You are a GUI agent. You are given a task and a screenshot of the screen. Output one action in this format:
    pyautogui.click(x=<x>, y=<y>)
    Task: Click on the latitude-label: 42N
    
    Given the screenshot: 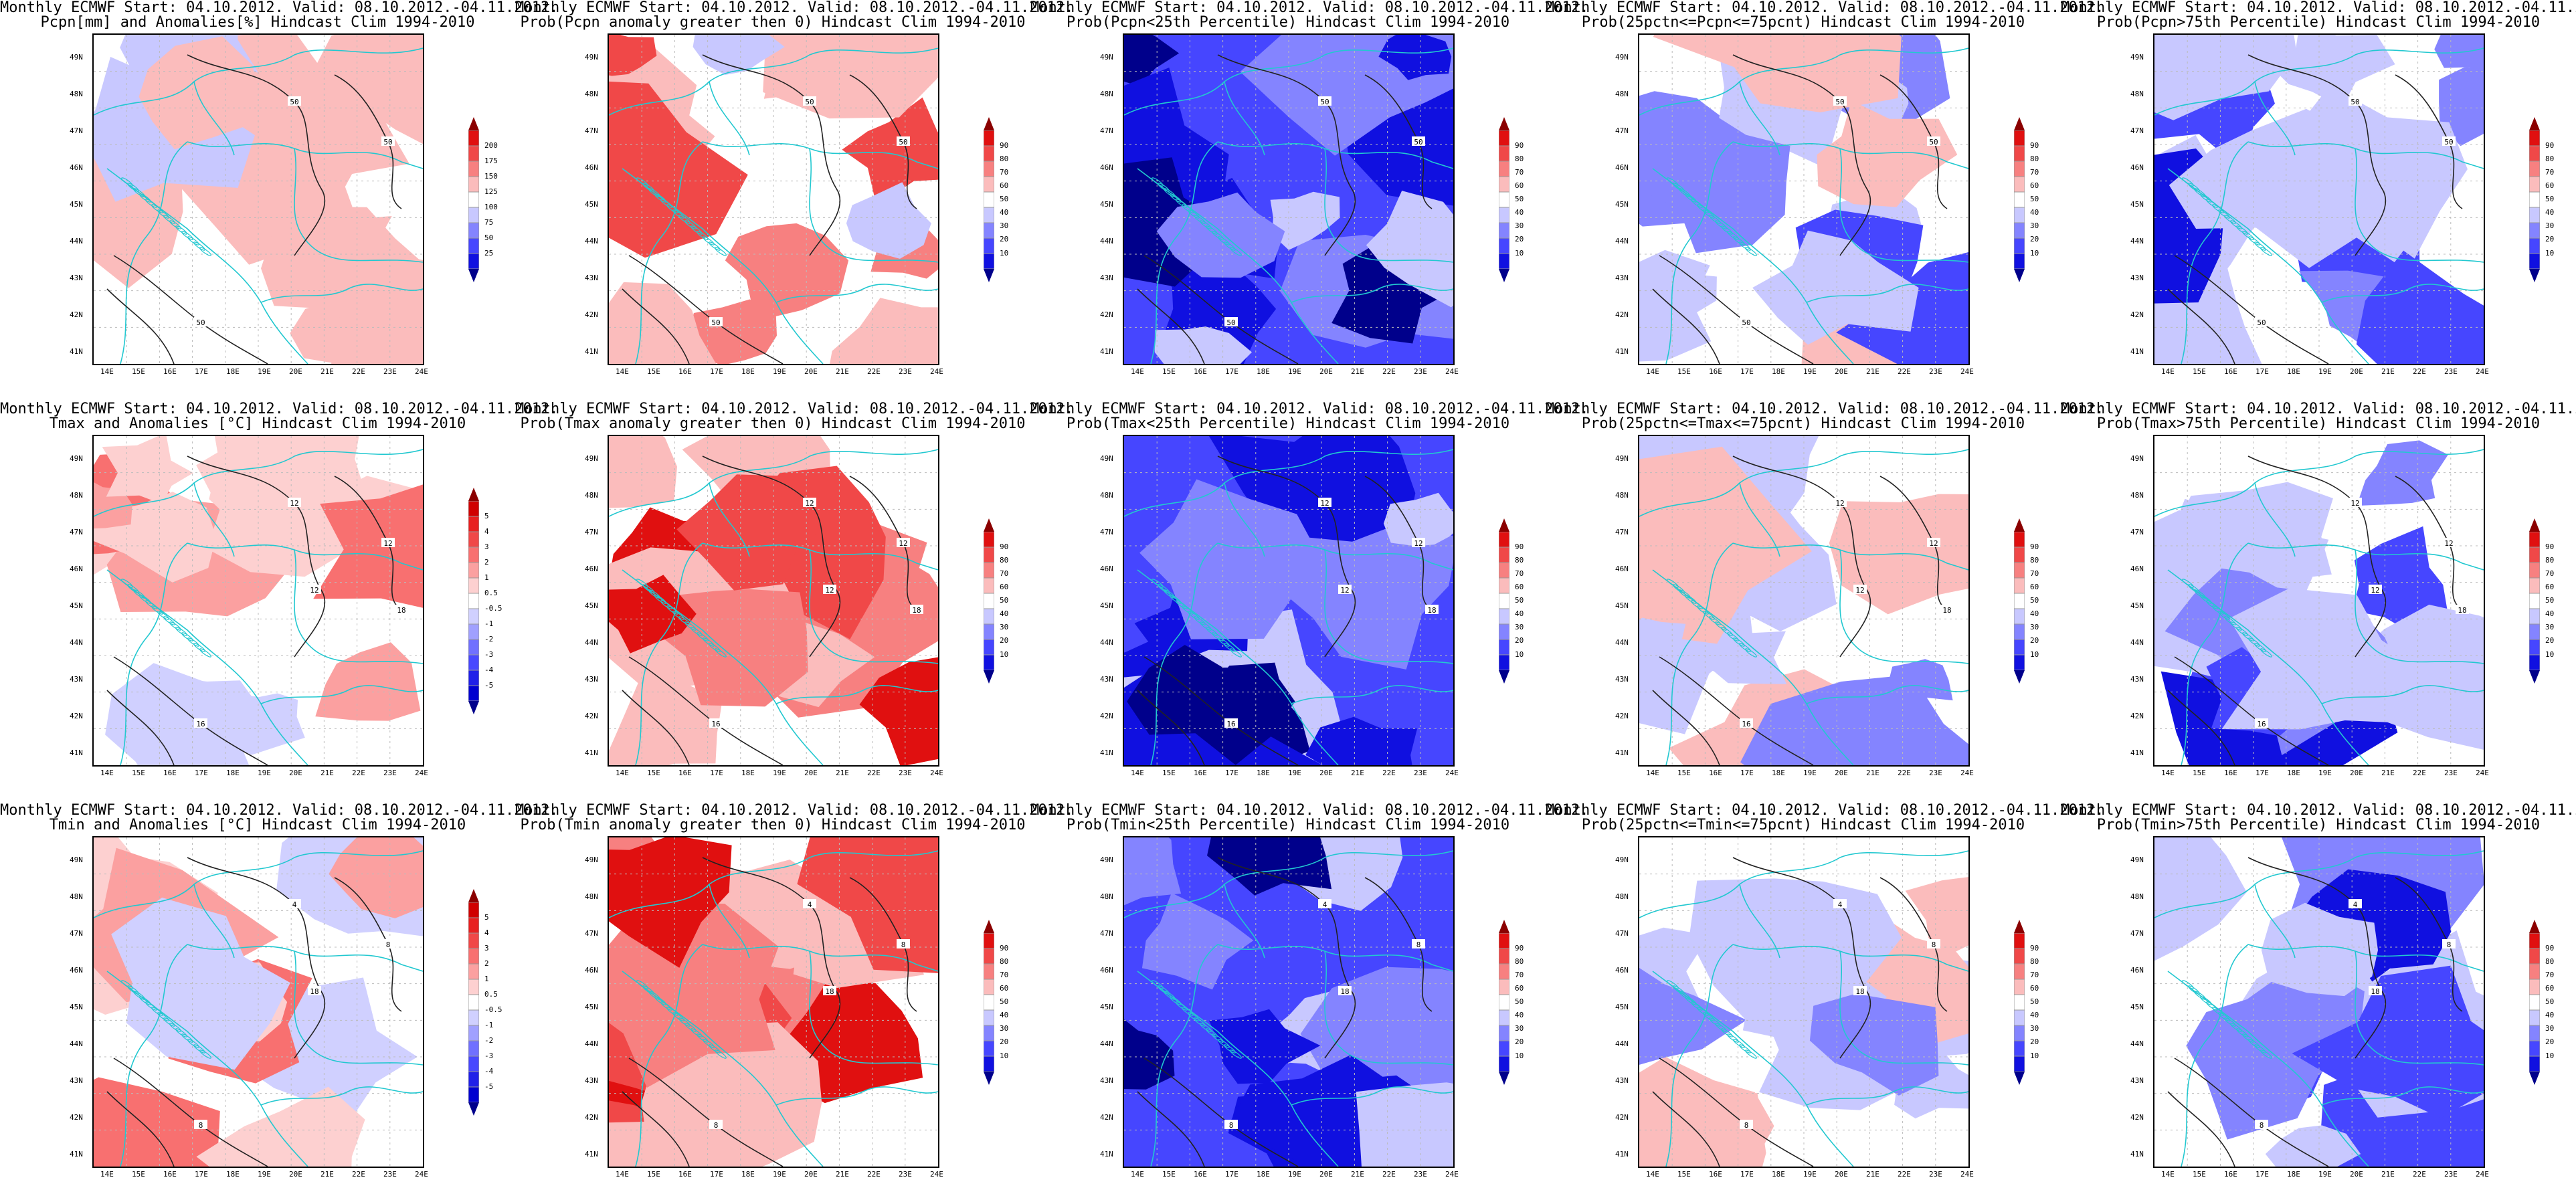 What is the action you would take?
    pyautogui.click(x=591, y=716)
    